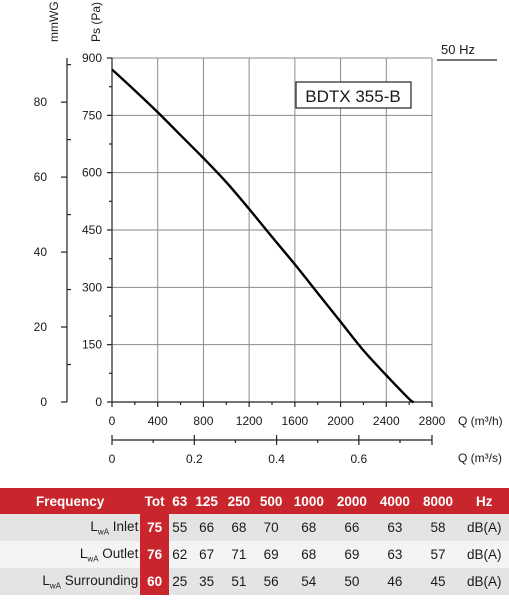  What do you see at coordinates (207, 581) in the screenshot?
I see `row-value: 35` at bounding box center [207, 581].